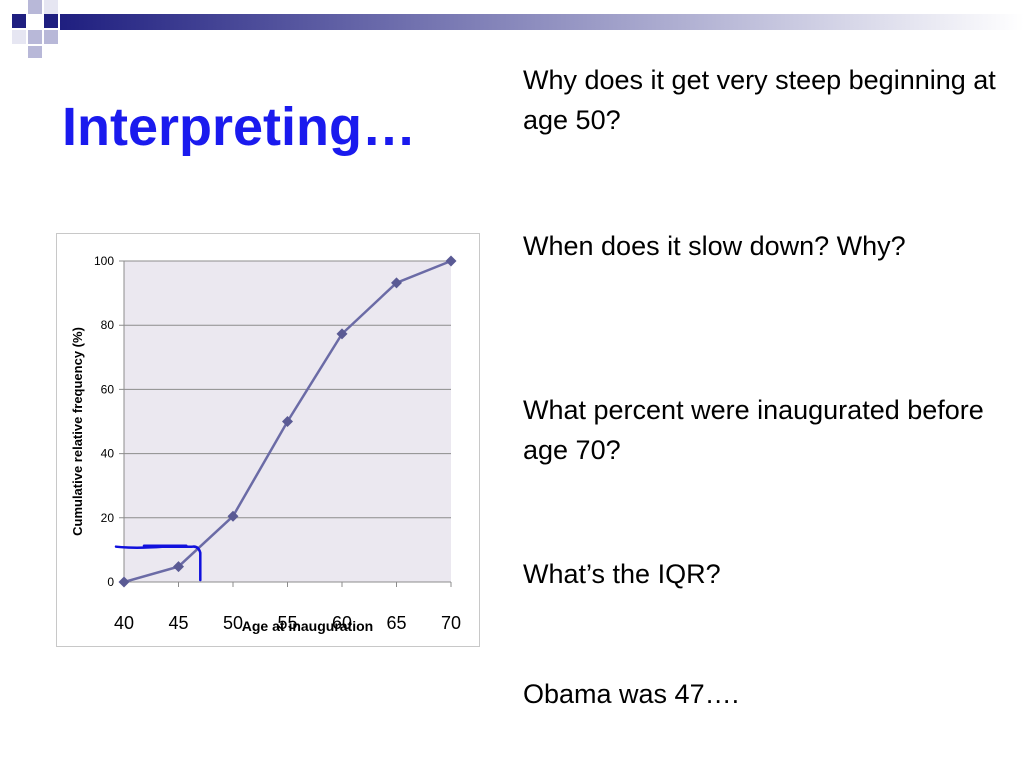 Image resolution: width=1024 pixels, height=768 pixels. I want to click on y-tick-label: 80, so click(108, 325).